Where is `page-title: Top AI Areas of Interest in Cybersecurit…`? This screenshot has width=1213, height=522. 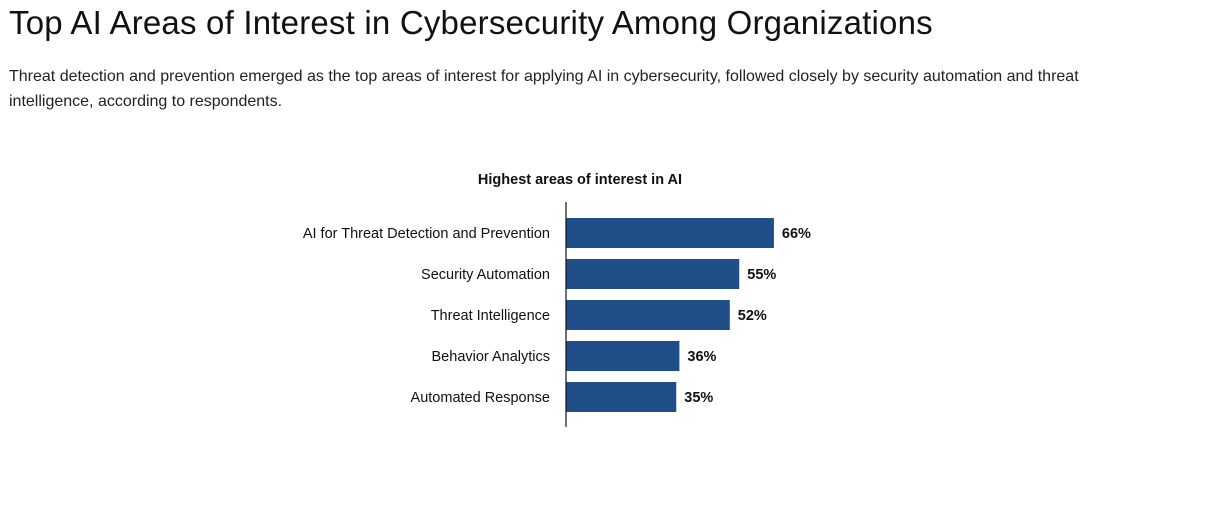
page-title: Top AI Areas of Interest in Cybersecurit… is located at coordinates (471, 22).